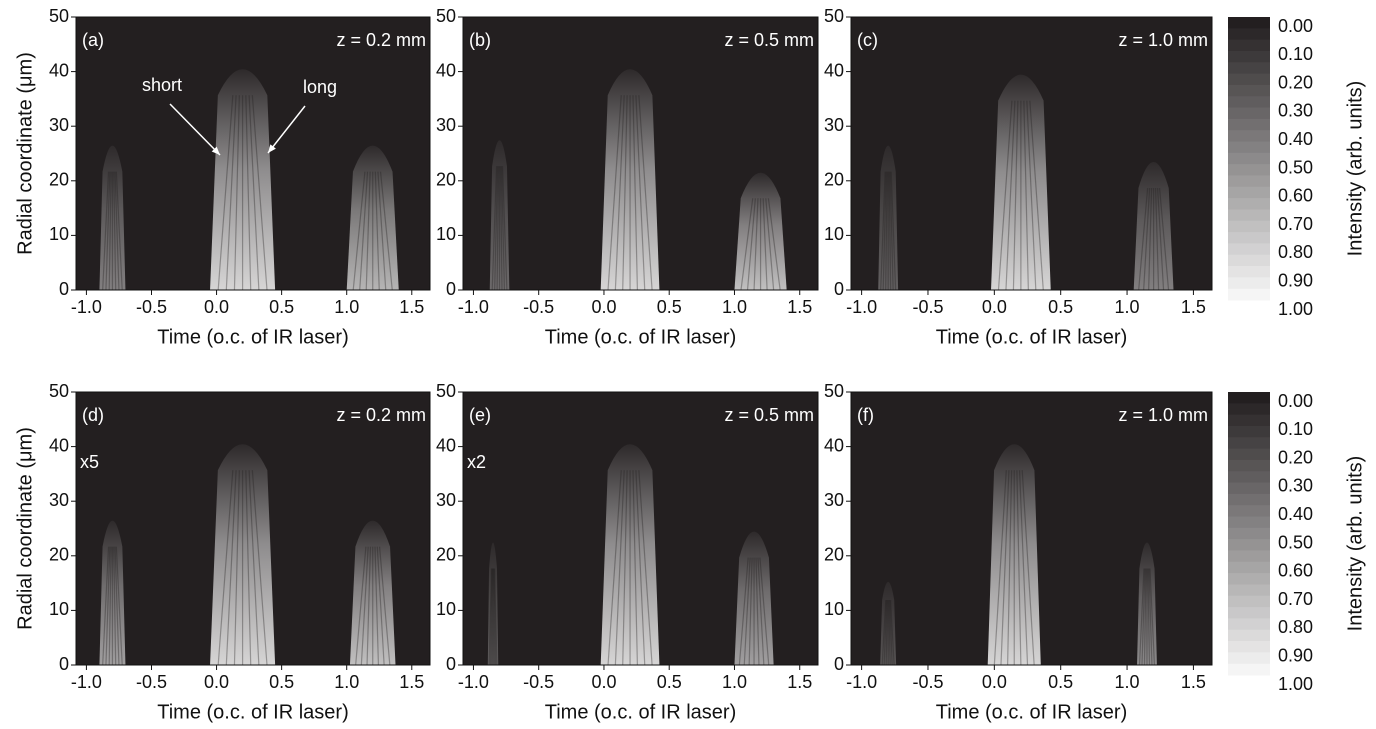 The width and height of the screenshot is (1376, 729). I want to click on annotation: z = 1.0 mm, so click(1163, 40).